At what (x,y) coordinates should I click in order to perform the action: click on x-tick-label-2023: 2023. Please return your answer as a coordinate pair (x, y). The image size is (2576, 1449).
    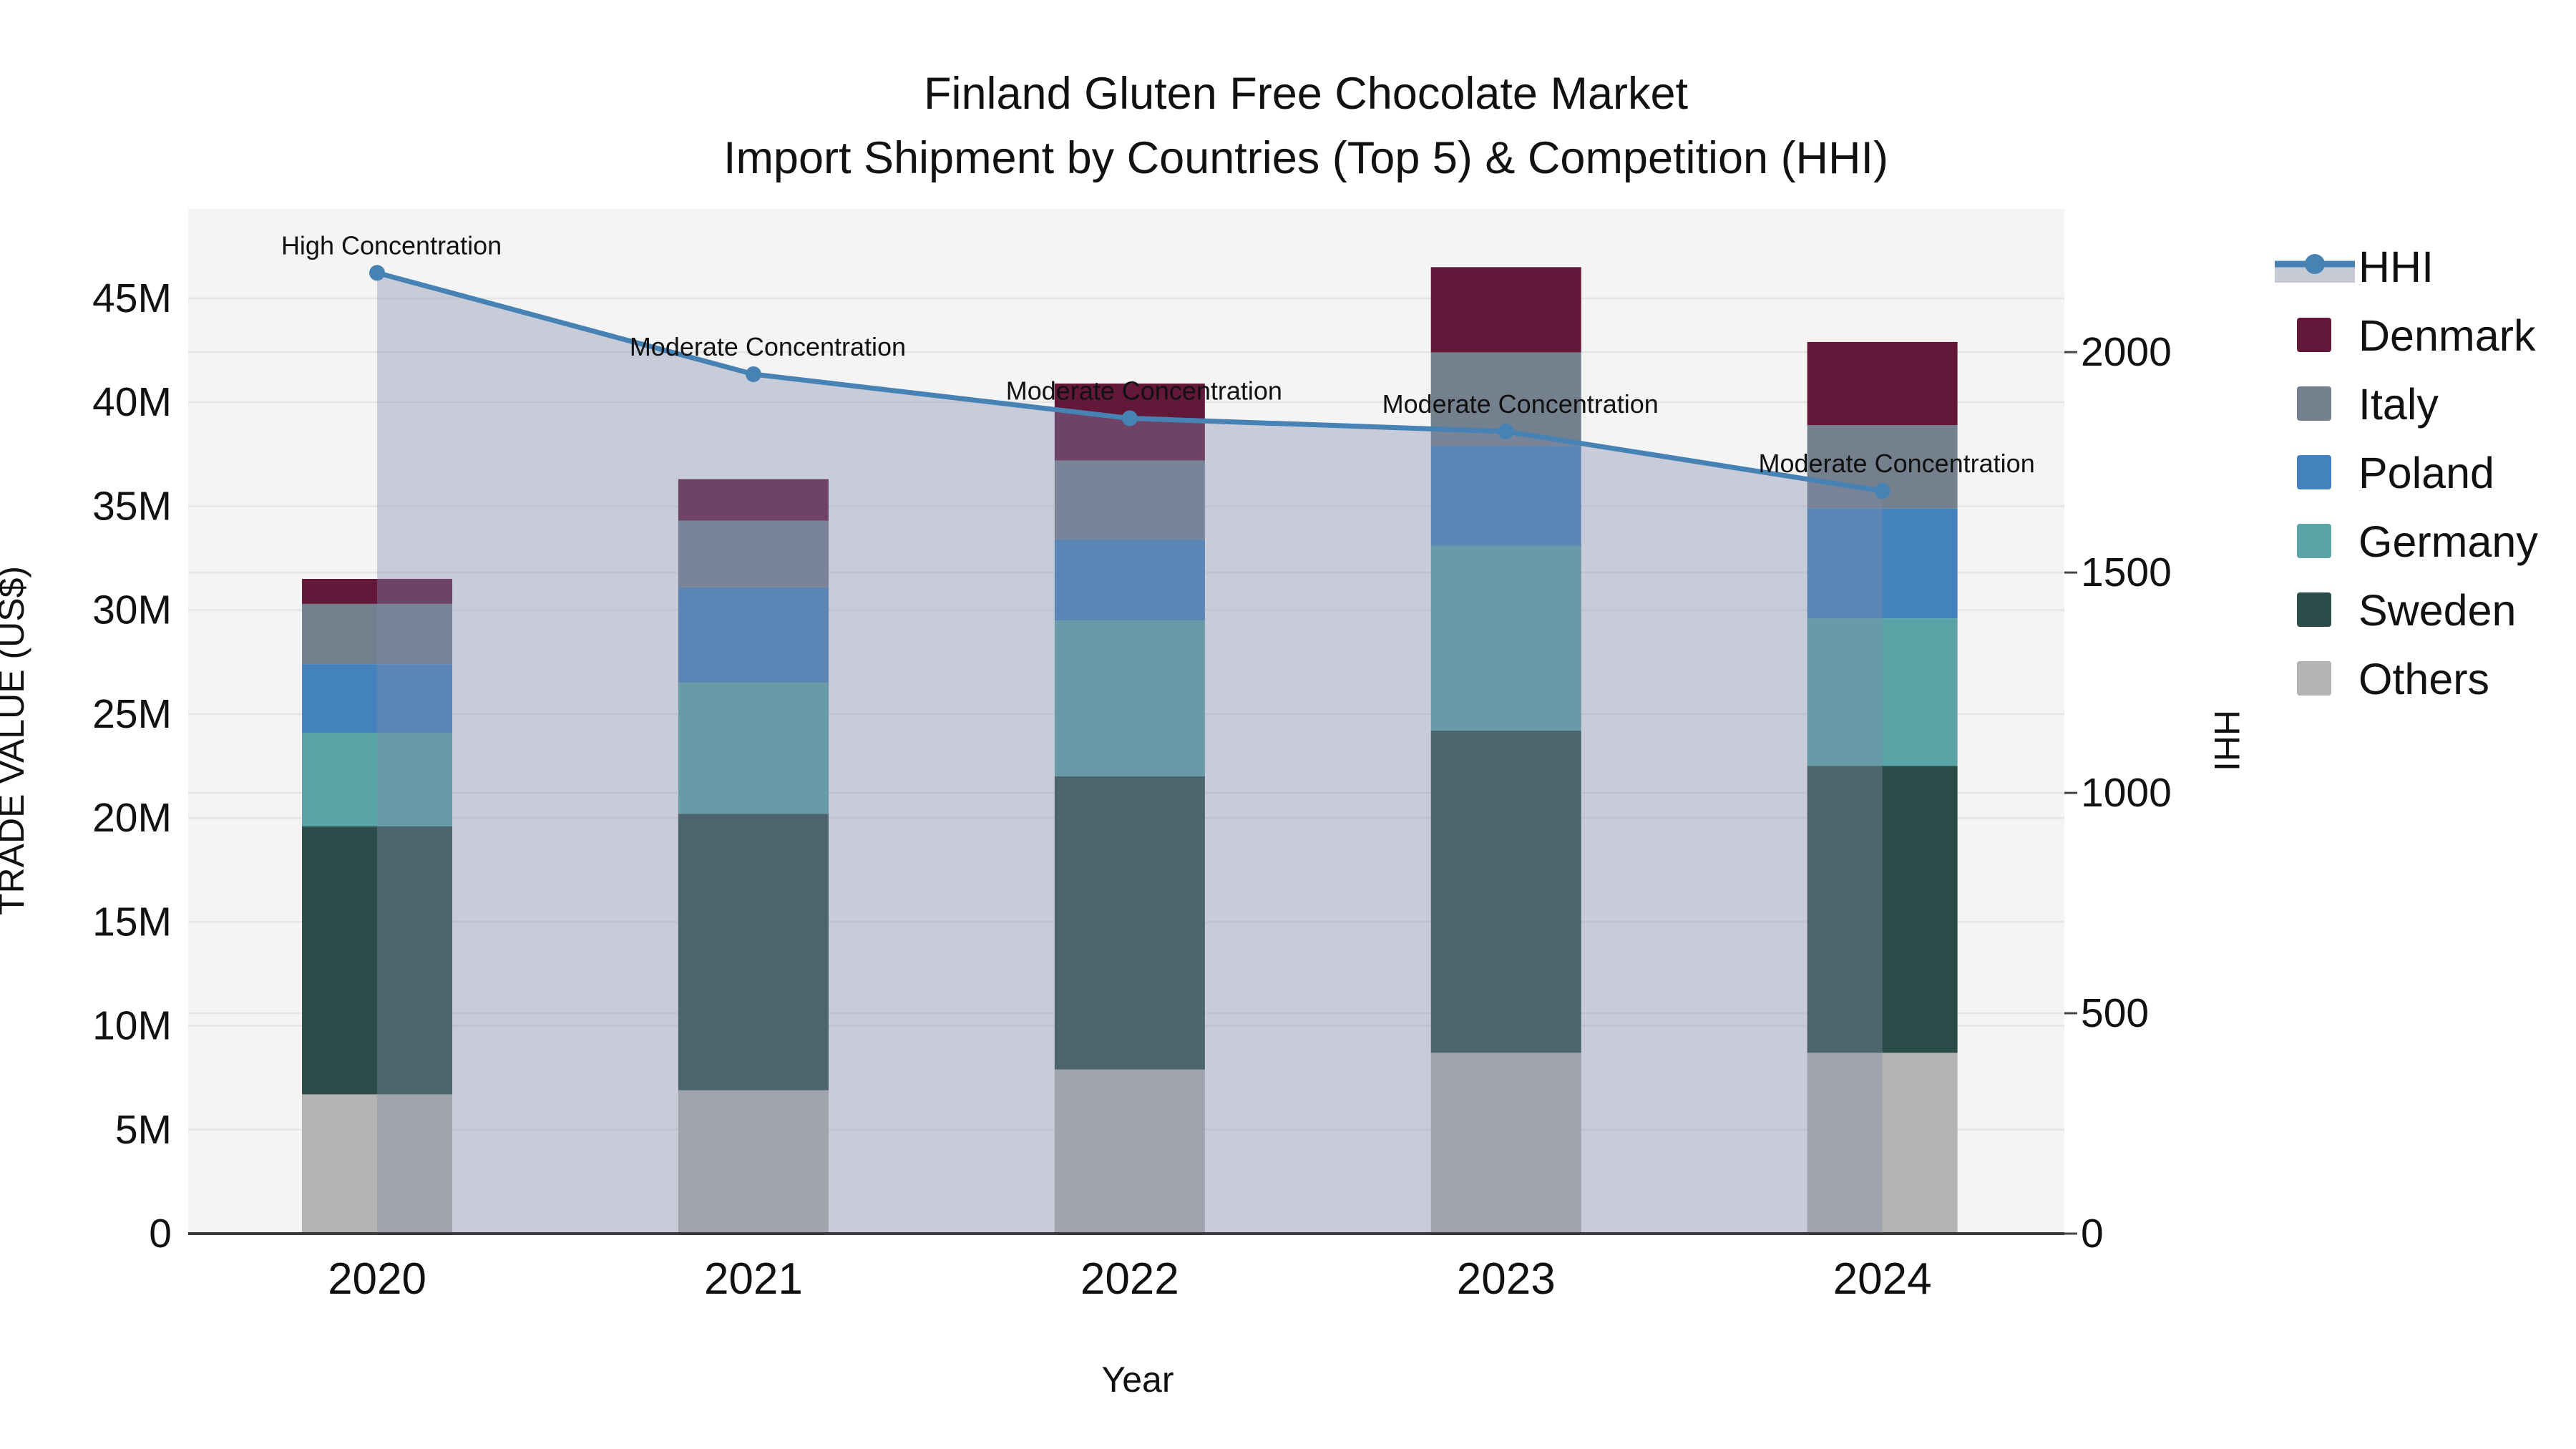
    Looking at the image, I should click on (1506, 1279).